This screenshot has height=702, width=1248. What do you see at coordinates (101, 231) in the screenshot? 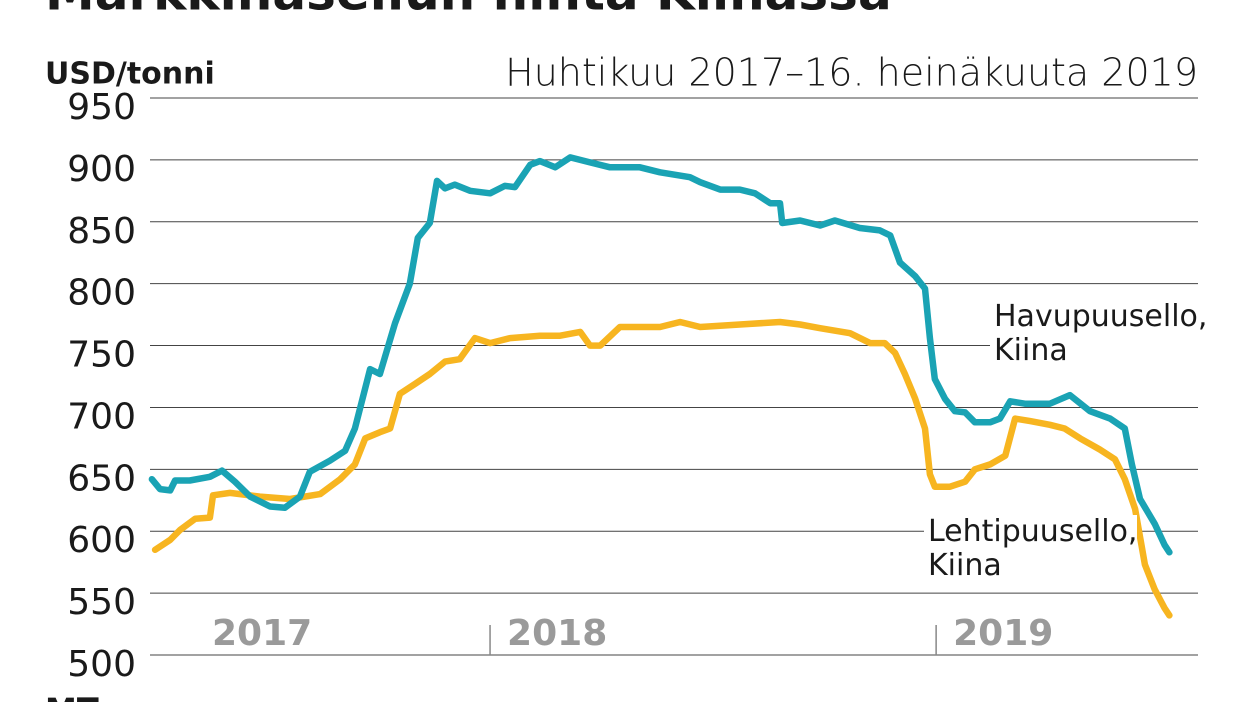
I see `y-tick-label: 850` at bounding box center [101, 231].